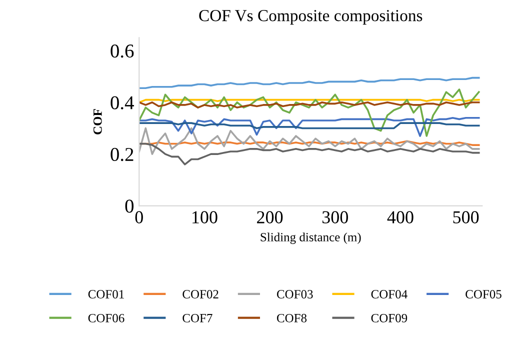 The height and width of the screenshot is (343, 531). I want to click on y-tick-label: 0.4, so click(122, 103).